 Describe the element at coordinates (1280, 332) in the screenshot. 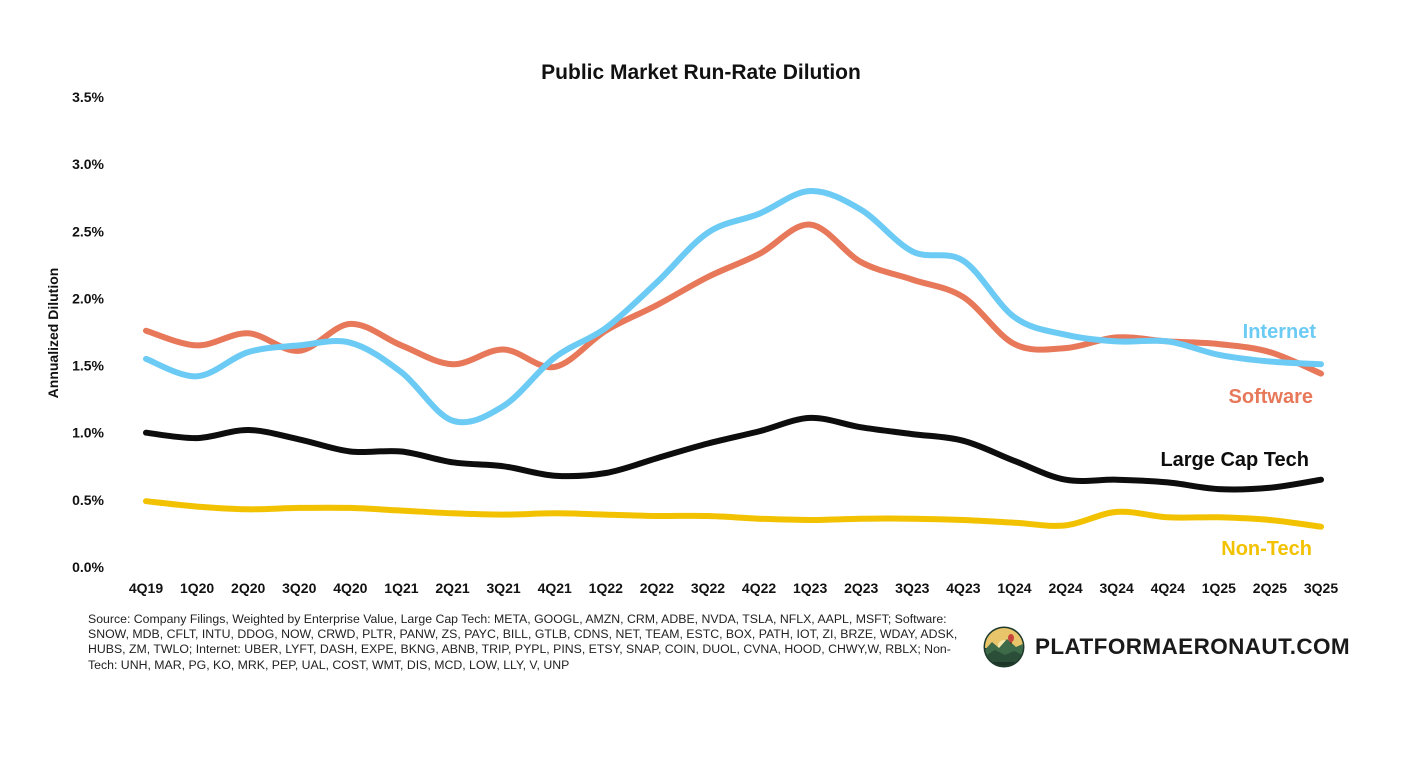

I see `series-label-internet: Internet` at that location.